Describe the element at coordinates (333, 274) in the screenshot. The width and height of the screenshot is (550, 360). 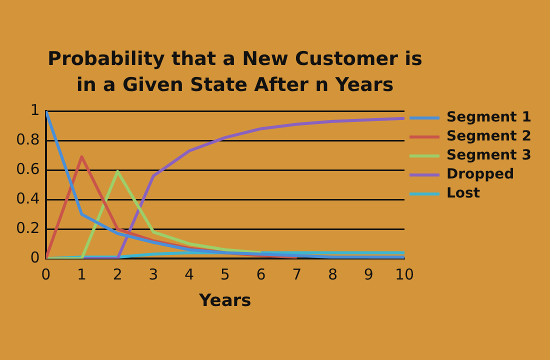
I see `x-tick-label: 8` at that location.